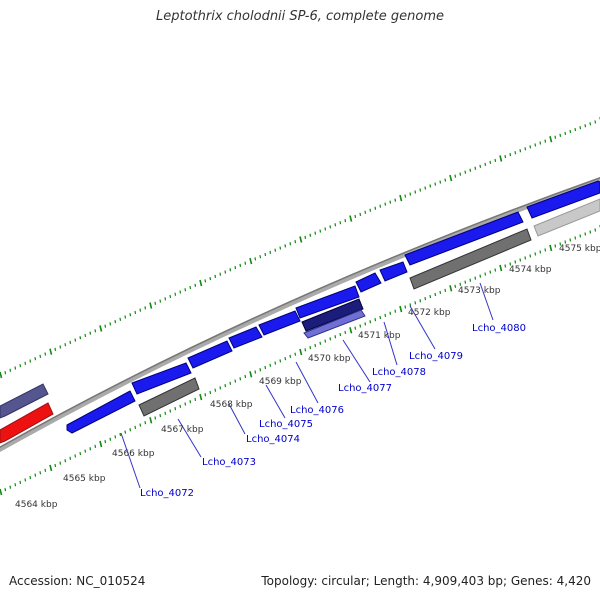 Image resolution: width=600 pixels, height=600 pixels. What do you see at coordinates (530, 270) in the screenshot?
I see `scale-label: 4574 kbp` at bounding box center [530, 270].